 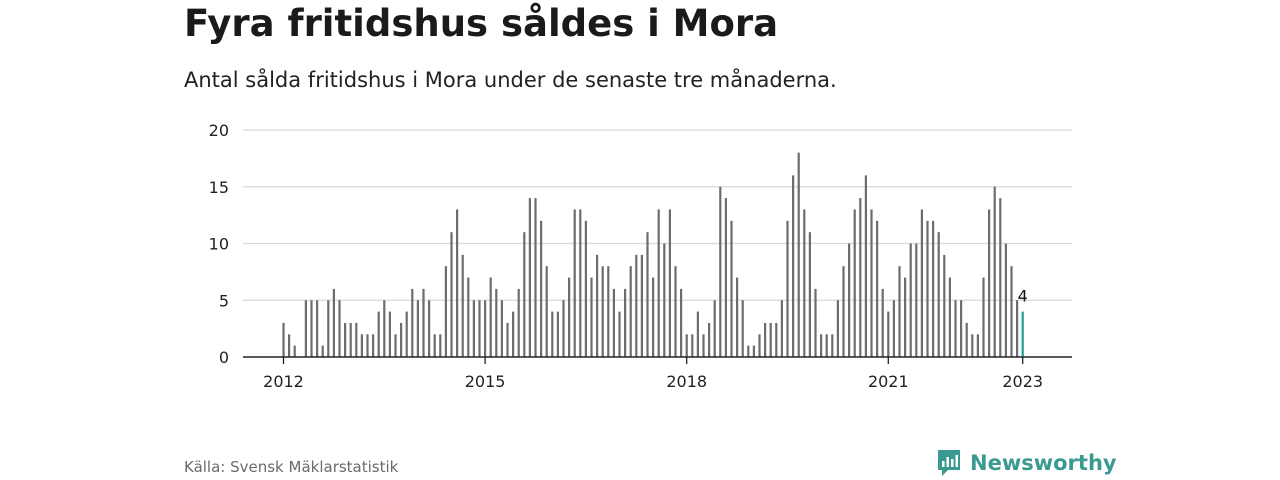 What do you see at coordinates (888, 381) in the screenshot?
I see `x-tick-label: 2021` at bounding box center [888, 381].